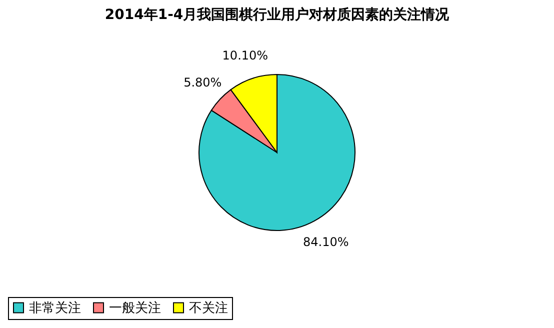  What do you see at coordinates (55, 308) in the screenshot?
I see `legend-label: 非常关注` at bounding box center [55, 308].